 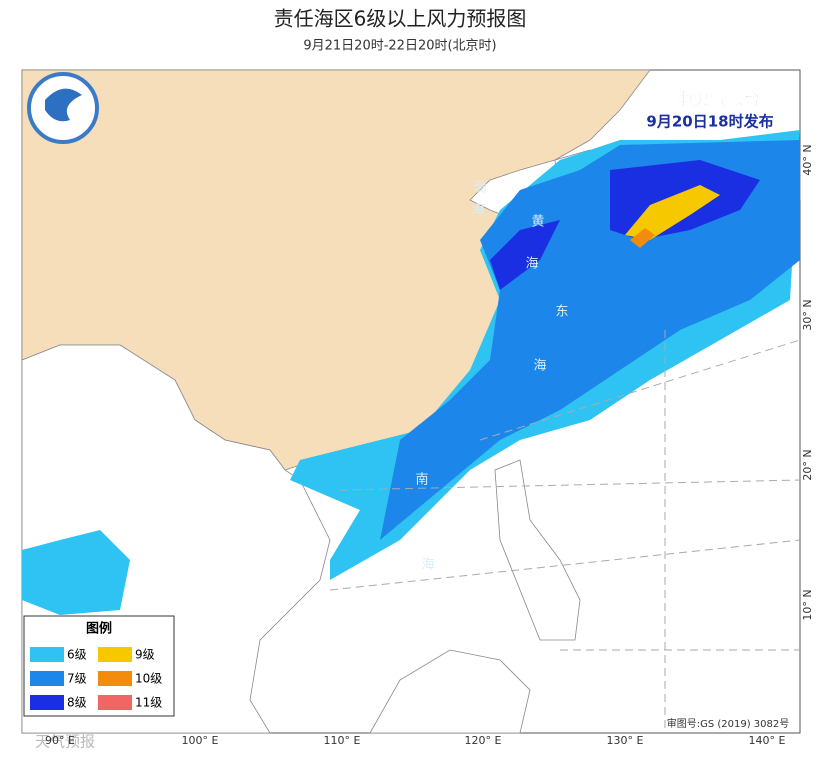 What do you see at coordinates (99, 666) in the screenshot?
I see `legend: 图例 6级 9级 7级 10级 8级 11级` at bounding box center [99, 666].